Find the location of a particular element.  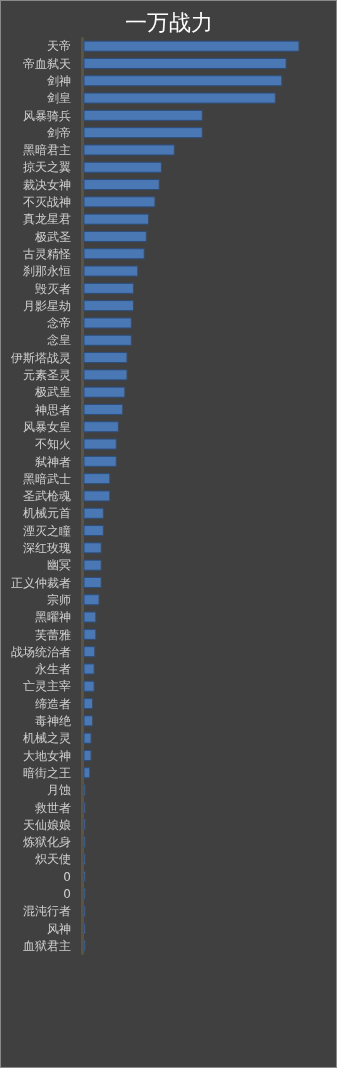

y-tick-label: 风暴女皇 is located at coordinates (47, 426).